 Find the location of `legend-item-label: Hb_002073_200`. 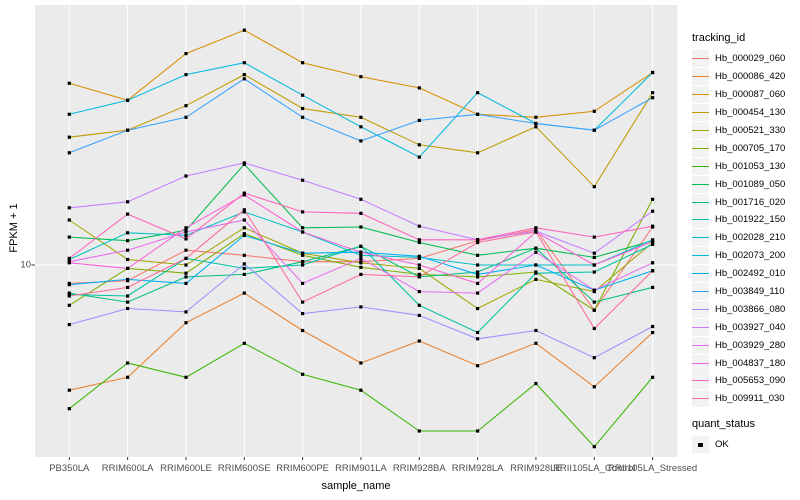

legend-item-label: Hb_002073_200 is located at coordinates (750, 256).